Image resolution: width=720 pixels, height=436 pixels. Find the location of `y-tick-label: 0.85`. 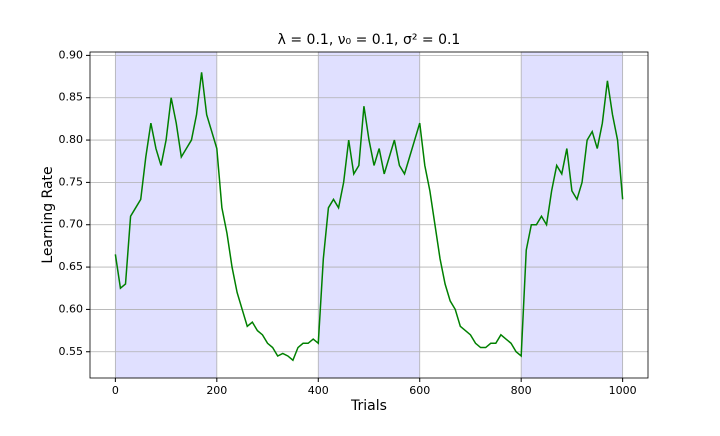

y-tick-label: 0.85 is located at coordinates (71, 97).